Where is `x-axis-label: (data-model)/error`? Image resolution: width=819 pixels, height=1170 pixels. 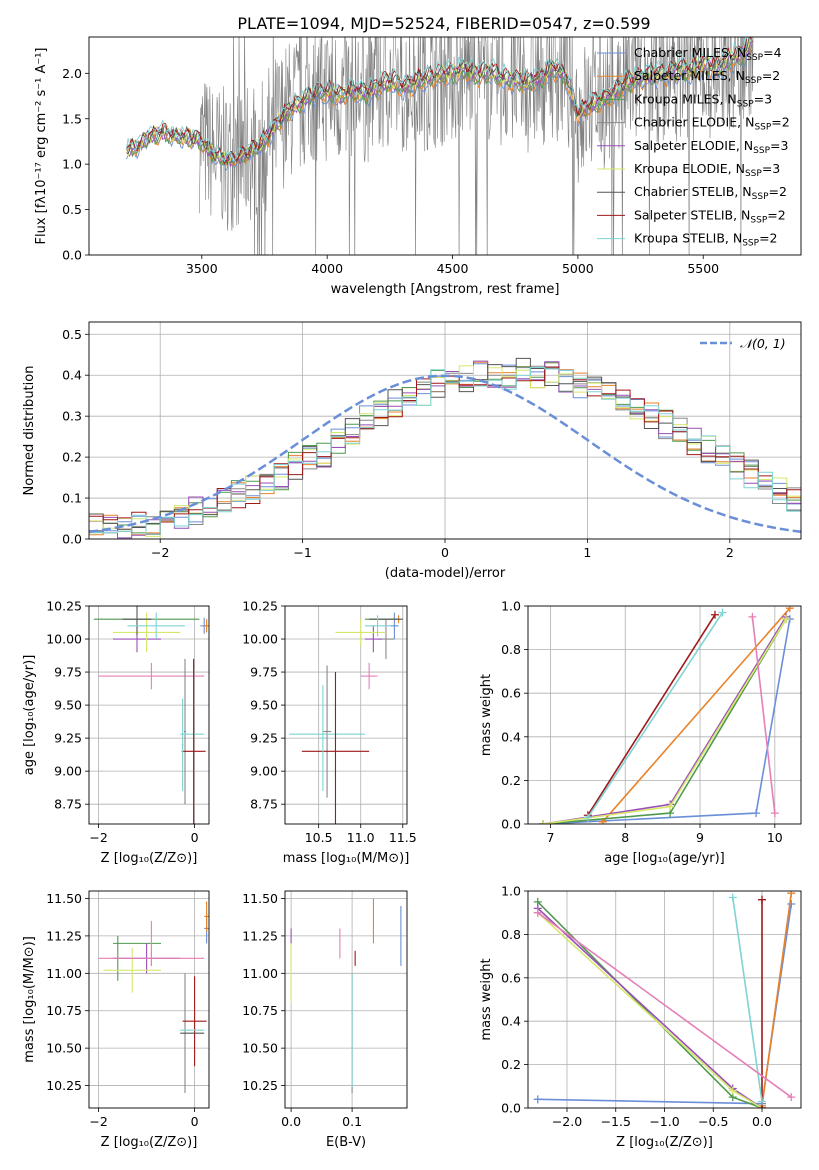
x-axis-label: (data-model)/error is located at coordinates (445, 573).